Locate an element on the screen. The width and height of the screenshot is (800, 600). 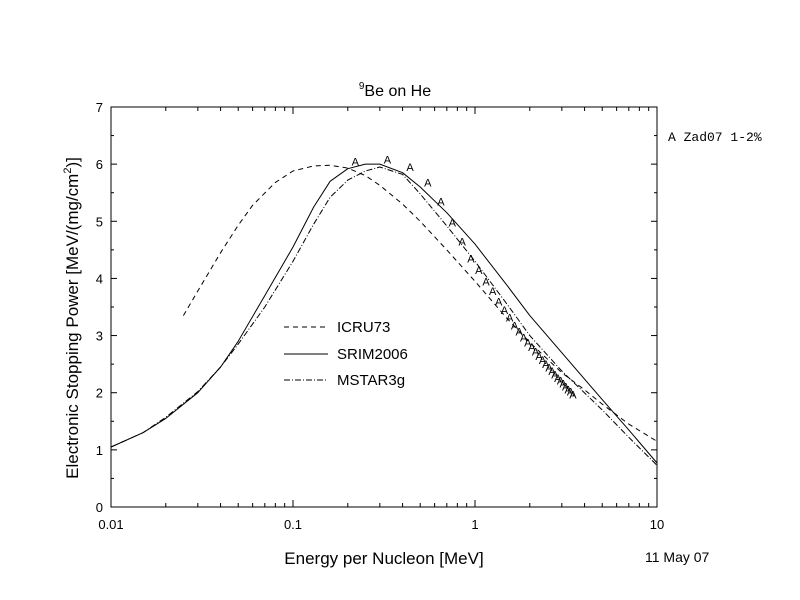
y-axis-label-superscript: 2 is located at coordinates (68, 171).